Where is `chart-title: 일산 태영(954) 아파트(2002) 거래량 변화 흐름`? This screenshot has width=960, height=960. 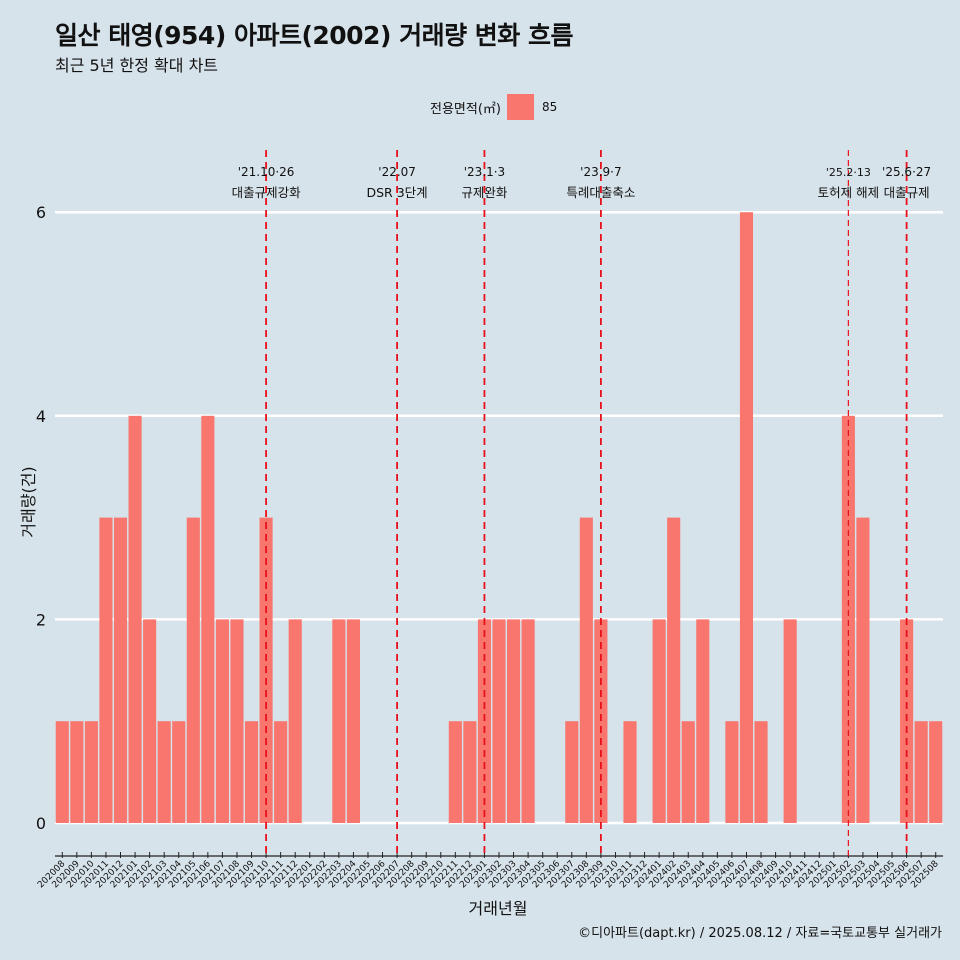
chart-title: 일산 태영(954) 아파트(2002) 거래량 변화 흐름 is located at coordinates (314, 35).